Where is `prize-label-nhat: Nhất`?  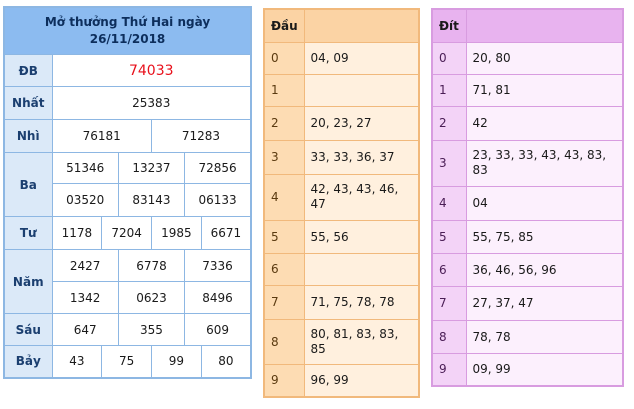 prize-label-nhat: Nhất is located at coordinates (28, 103).